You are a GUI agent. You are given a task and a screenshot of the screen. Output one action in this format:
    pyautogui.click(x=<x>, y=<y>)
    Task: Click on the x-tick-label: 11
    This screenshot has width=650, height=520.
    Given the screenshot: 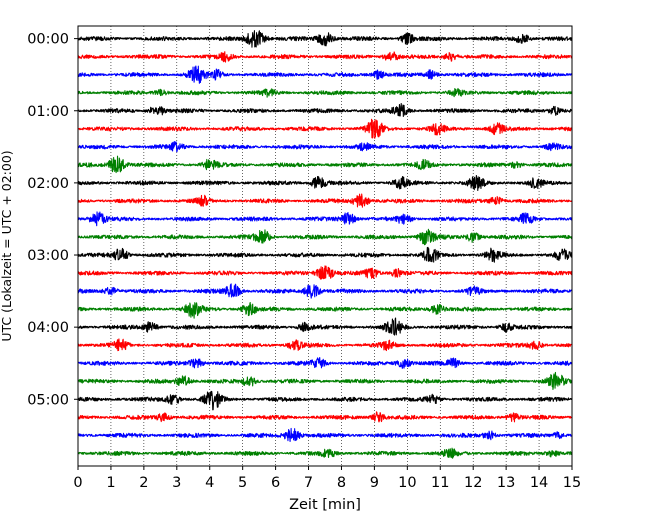 What is the action you would take?
    pyautogui.click(x=440, y=483)
    